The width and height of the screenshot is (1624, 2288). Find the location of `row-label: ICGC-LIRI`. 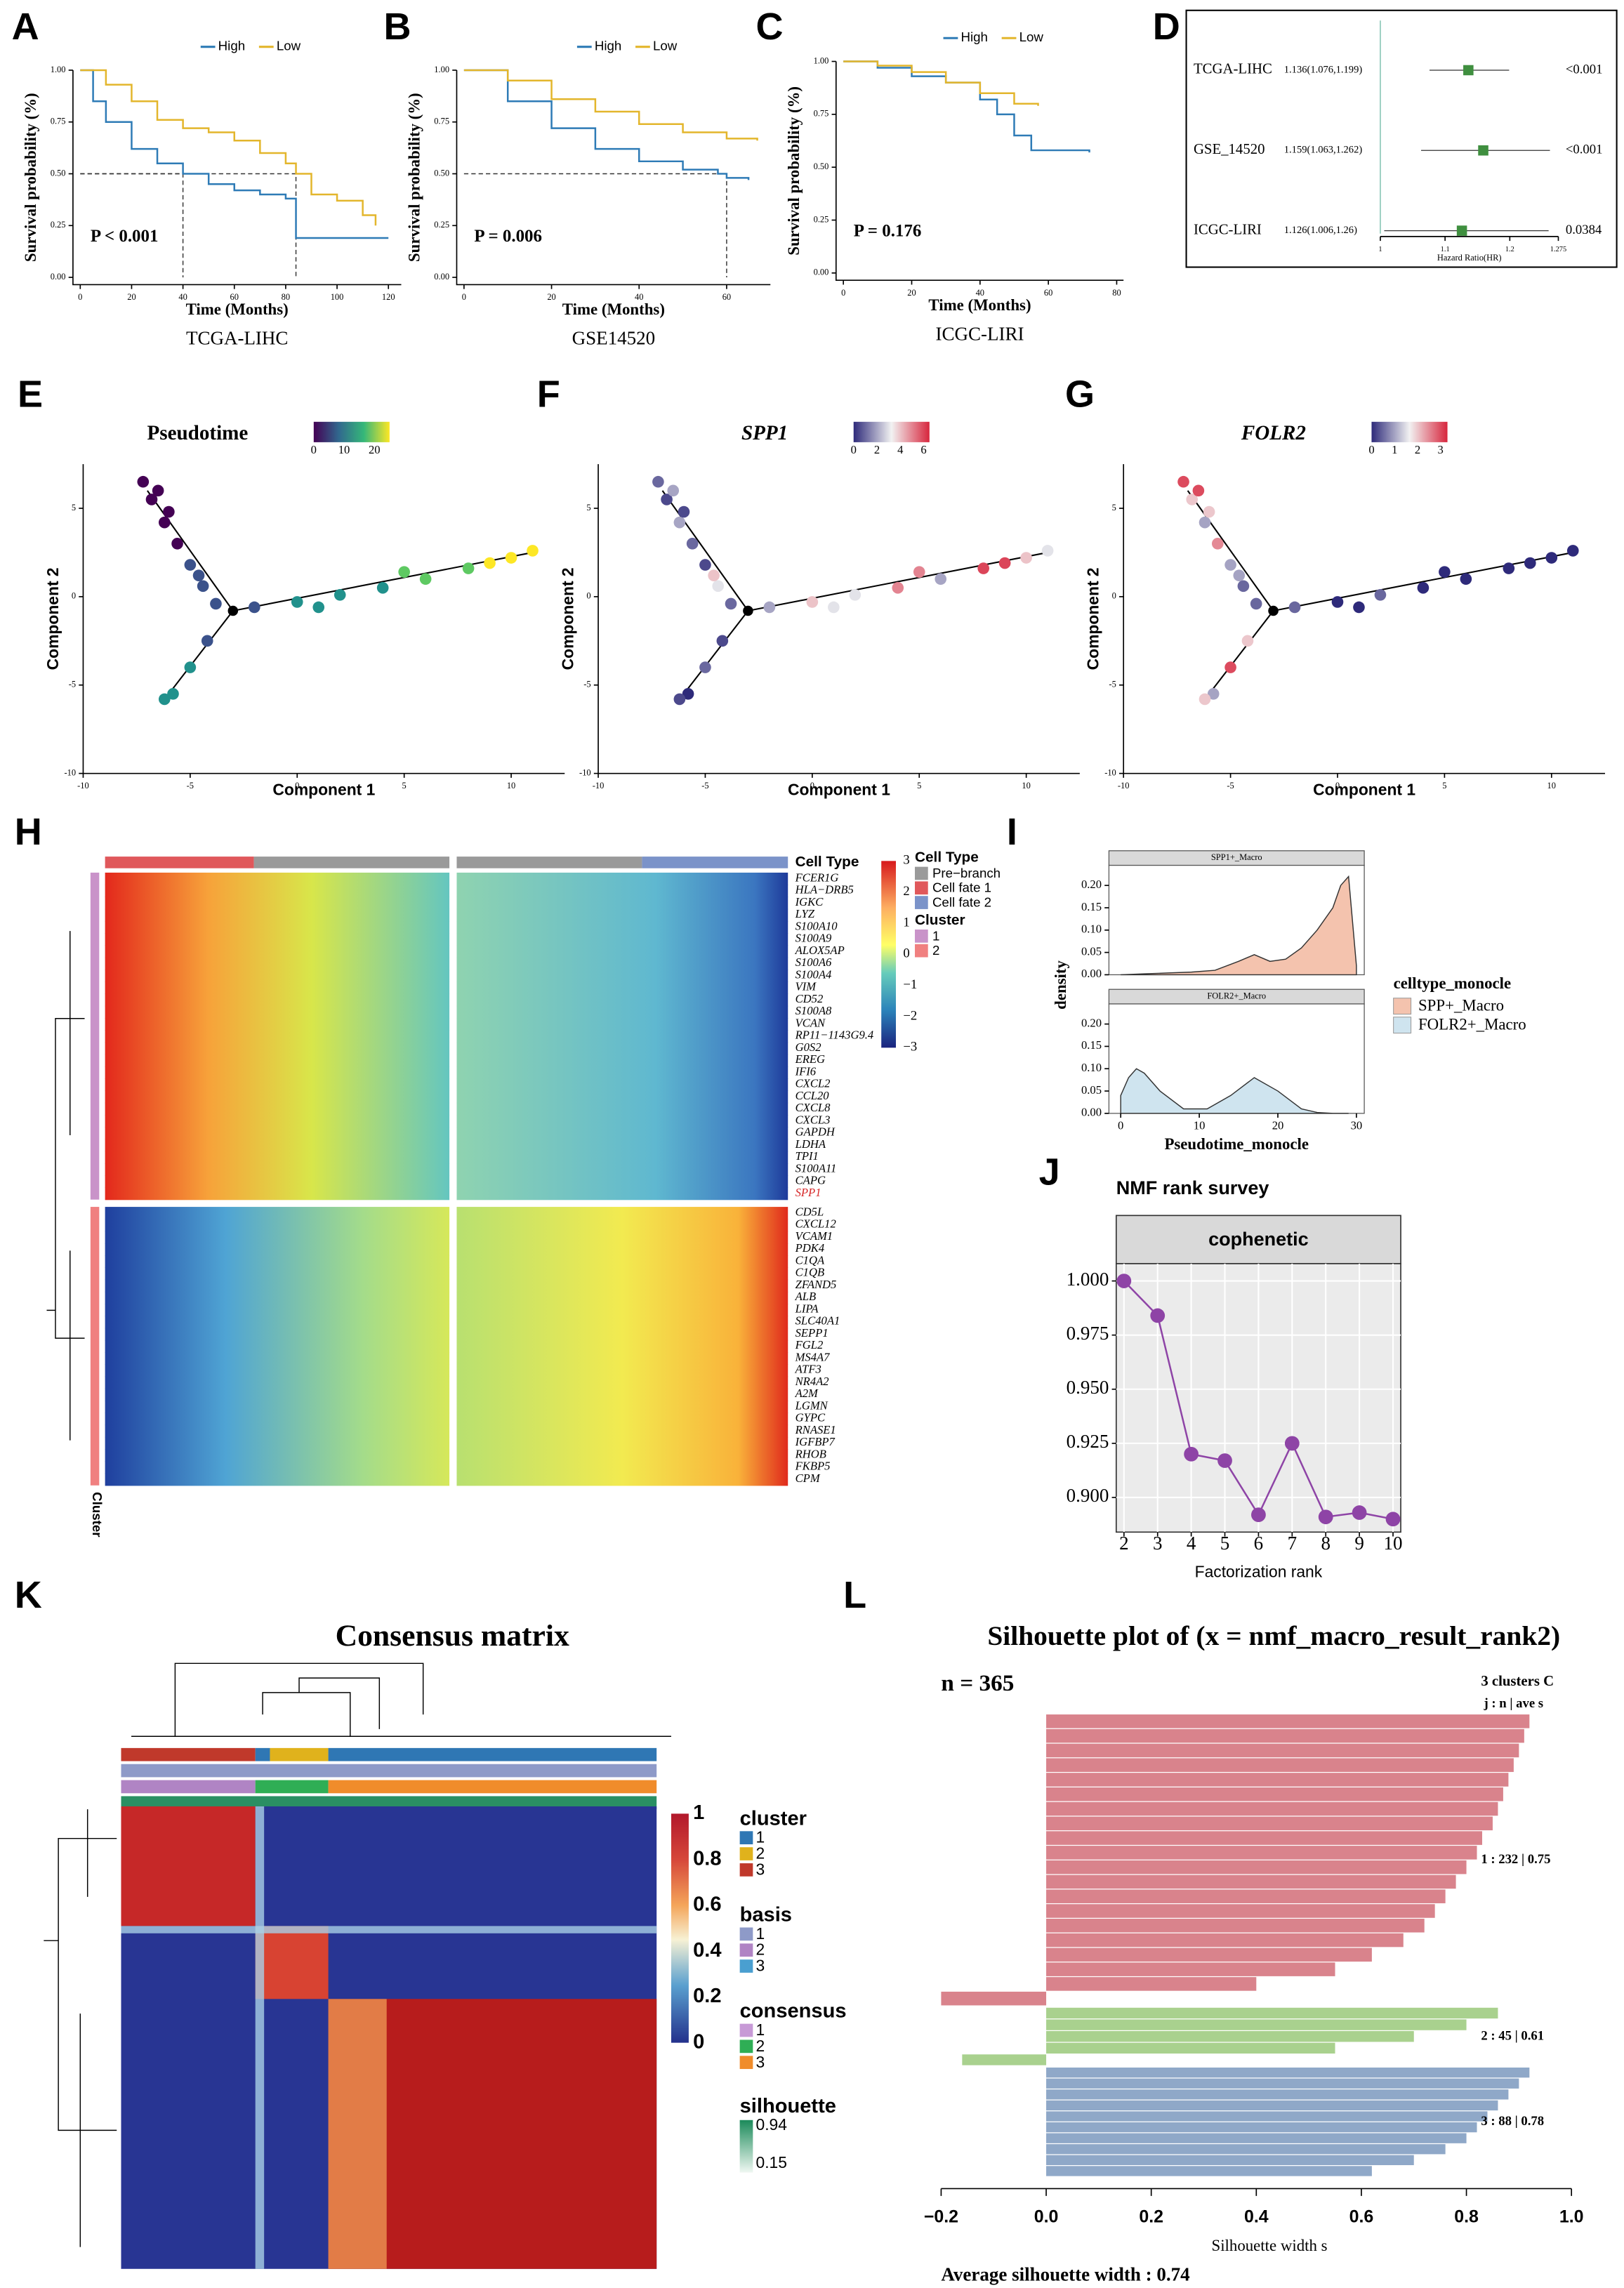

row-label: ICGC-LIRI is located at coordinates (1228, 229).